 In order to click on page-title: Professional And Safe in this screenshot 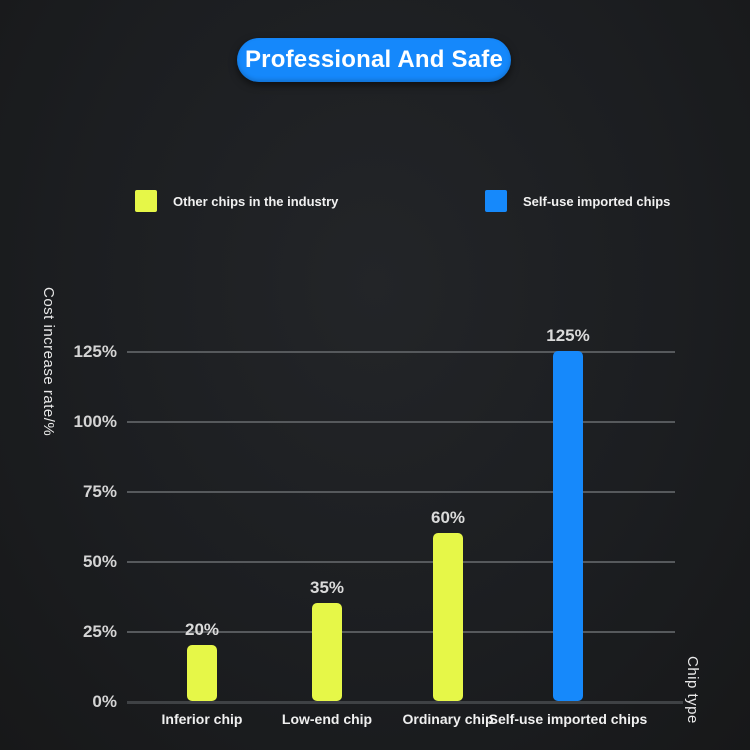, I will do `click(374, 59)`.